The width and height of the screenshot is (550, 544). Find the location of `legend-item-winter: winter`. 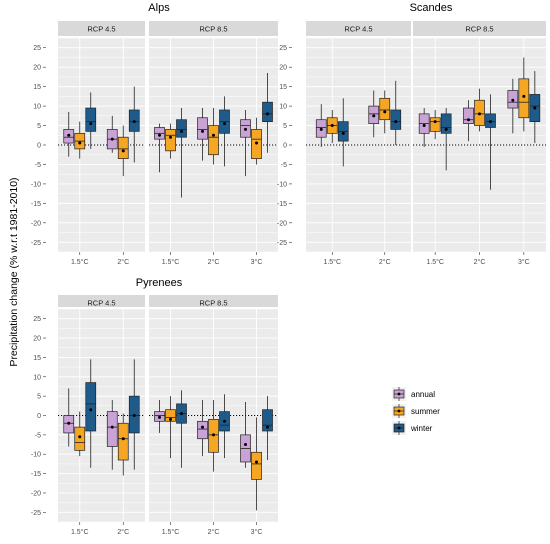

legend-item-winter: winter is located at coordinates (412, 428).